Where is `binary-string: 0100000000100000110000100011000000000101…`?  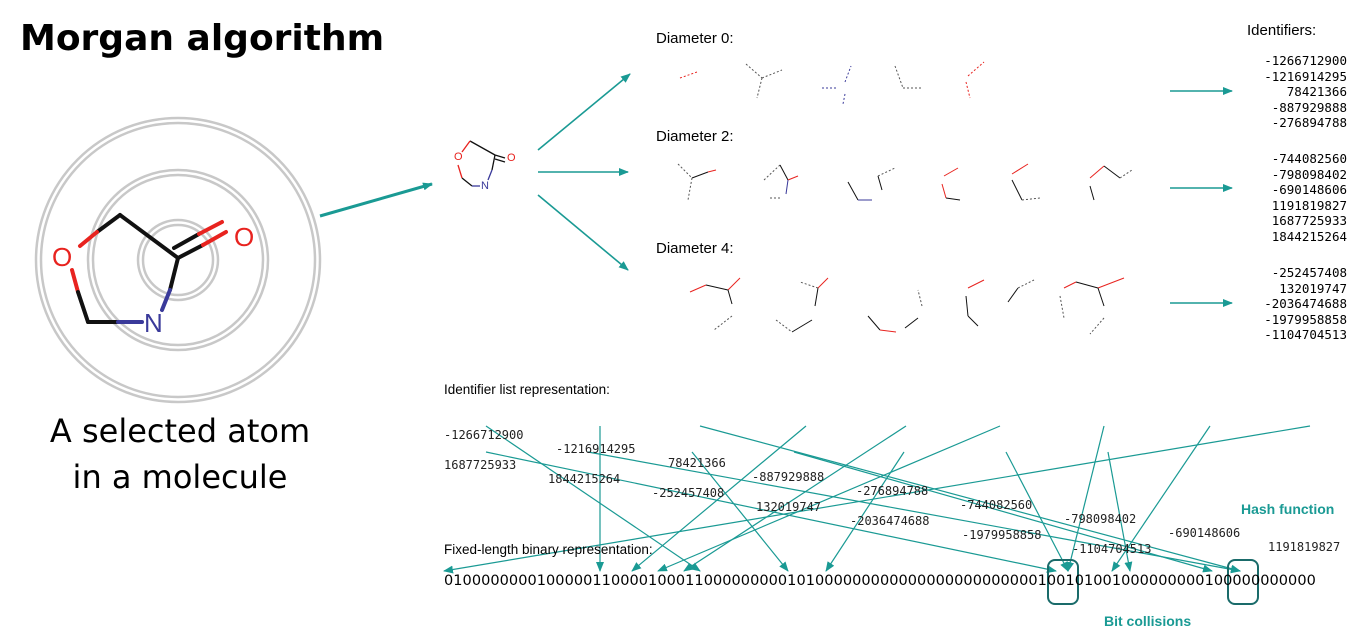
binary-string: 0100000000100000110000100011000000000101… is located at coordinates (880, 581).